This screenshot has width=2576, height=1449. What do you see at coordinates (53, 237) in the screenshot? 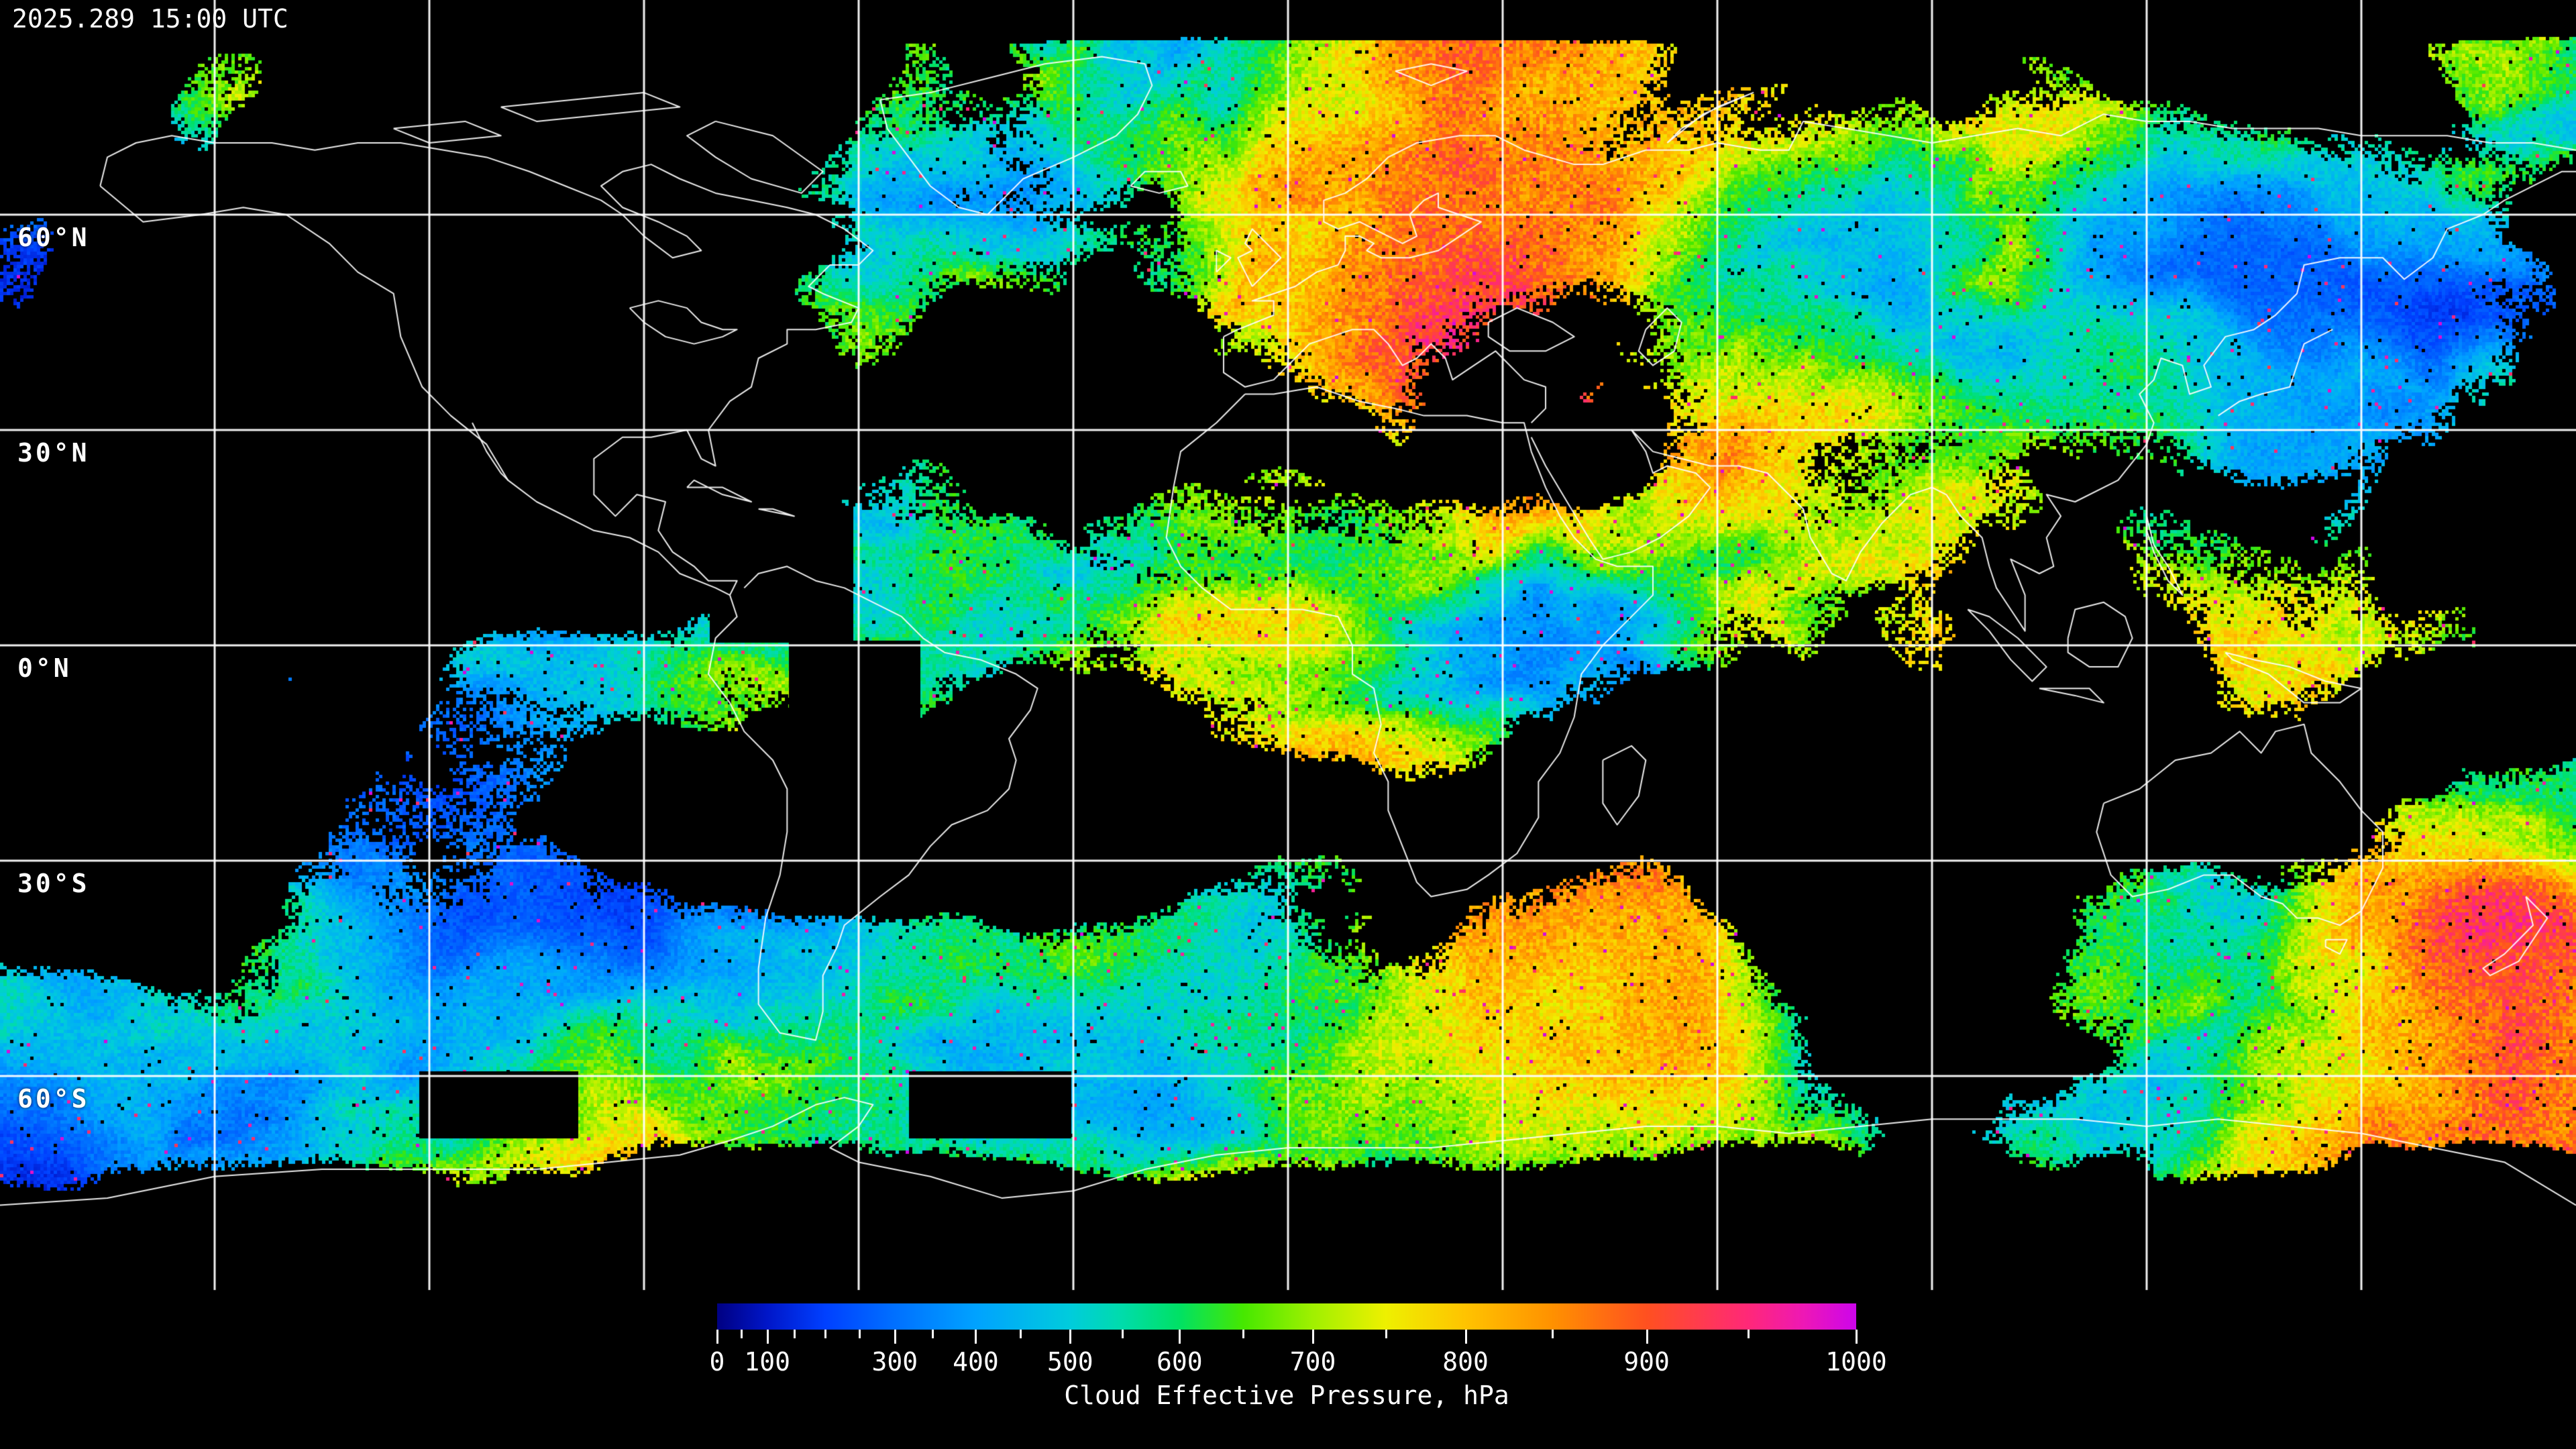
I see `lat-label-60n: 60°N` at bounding box center [53, 237].